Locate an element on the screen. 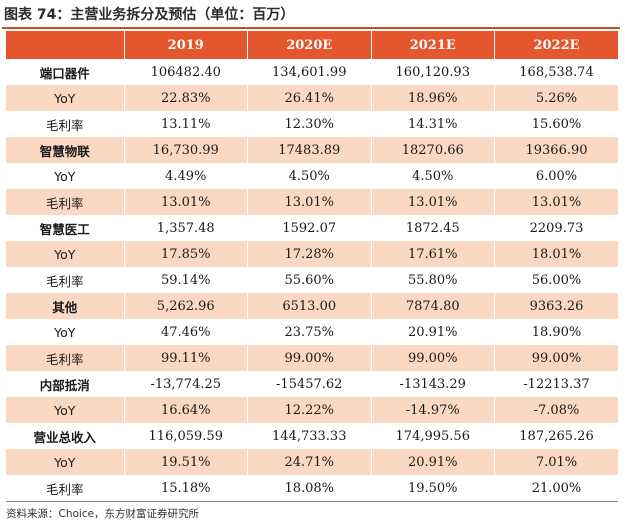 The width and height of the screenshot is (625, 525). value-cell: -13,774.25 is located at coordinates (185, 384).